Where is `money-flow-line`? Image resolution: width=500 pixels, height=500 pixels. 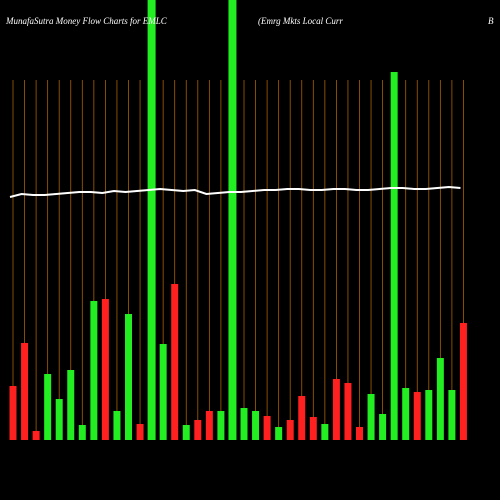 money-flow-line is located at coordinates (235, 191).